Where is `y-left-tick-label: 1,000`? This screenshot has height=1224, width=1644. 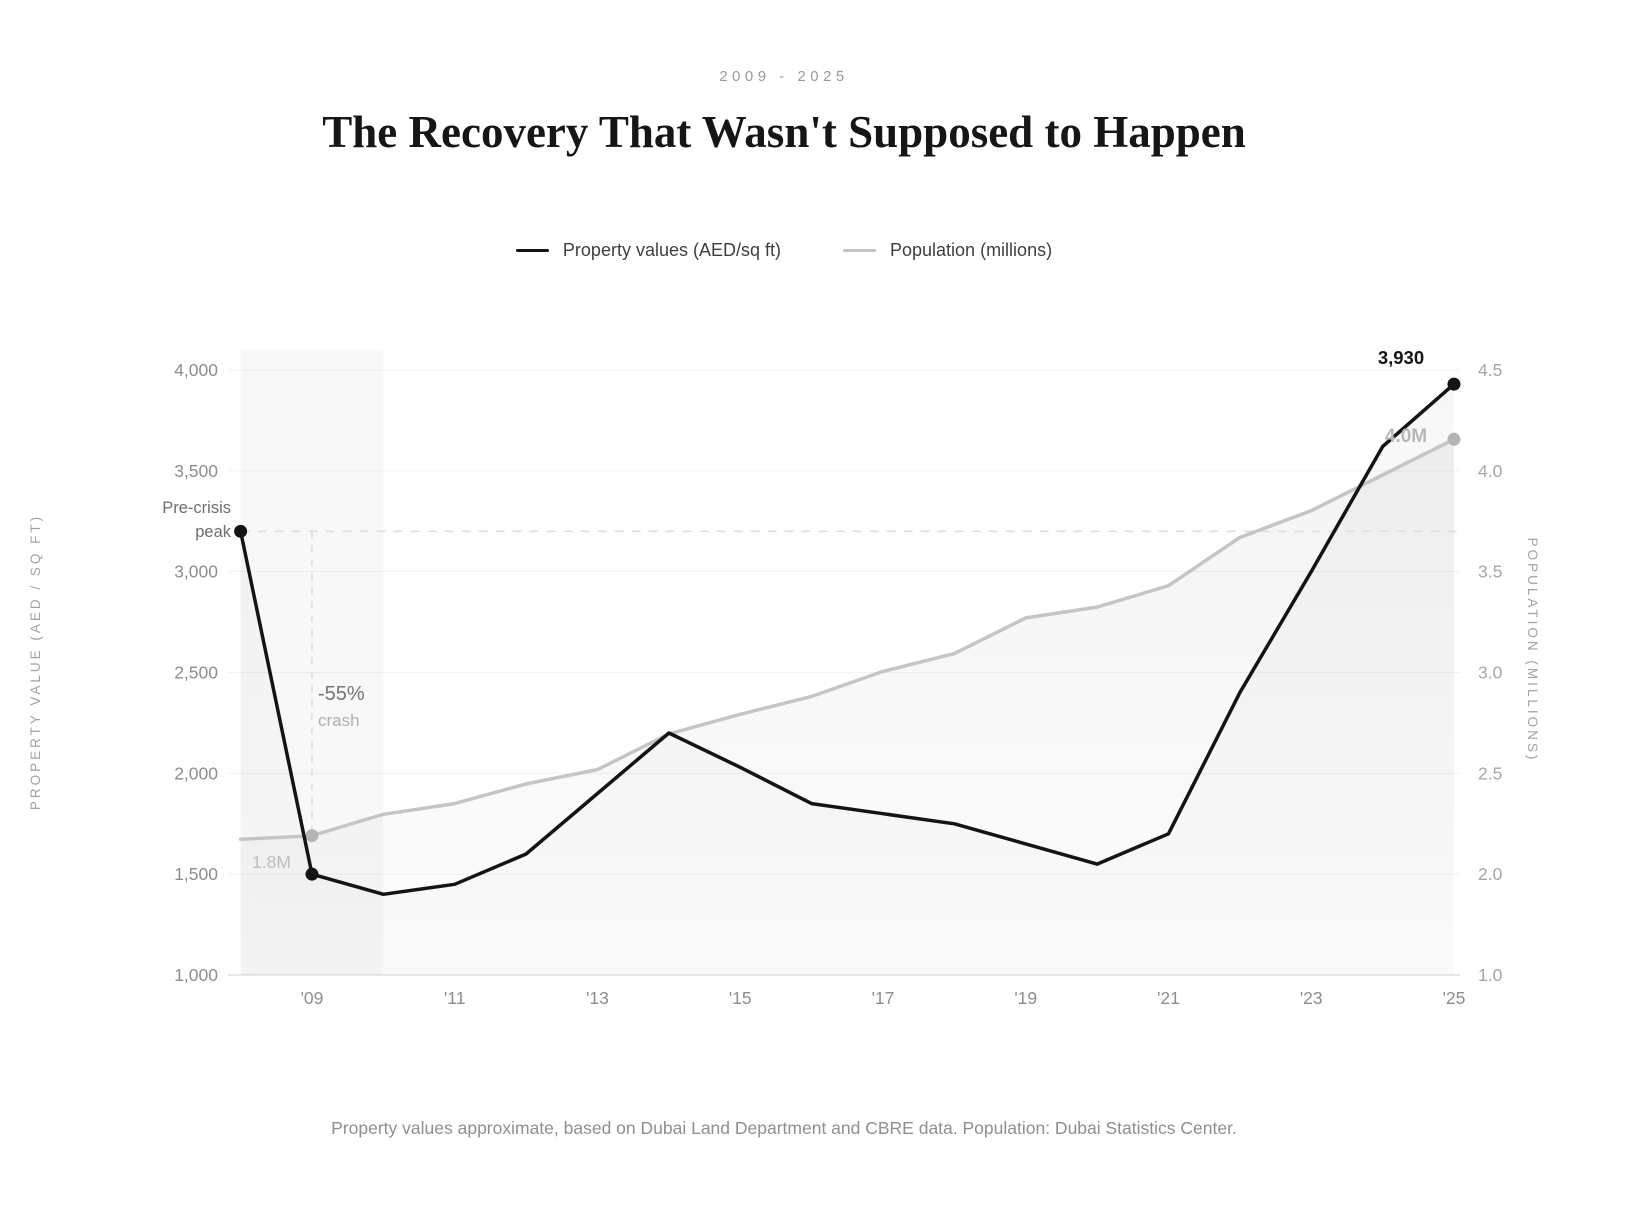
y-left-tick-label: 1,000 is located at coordinates (196, 975).